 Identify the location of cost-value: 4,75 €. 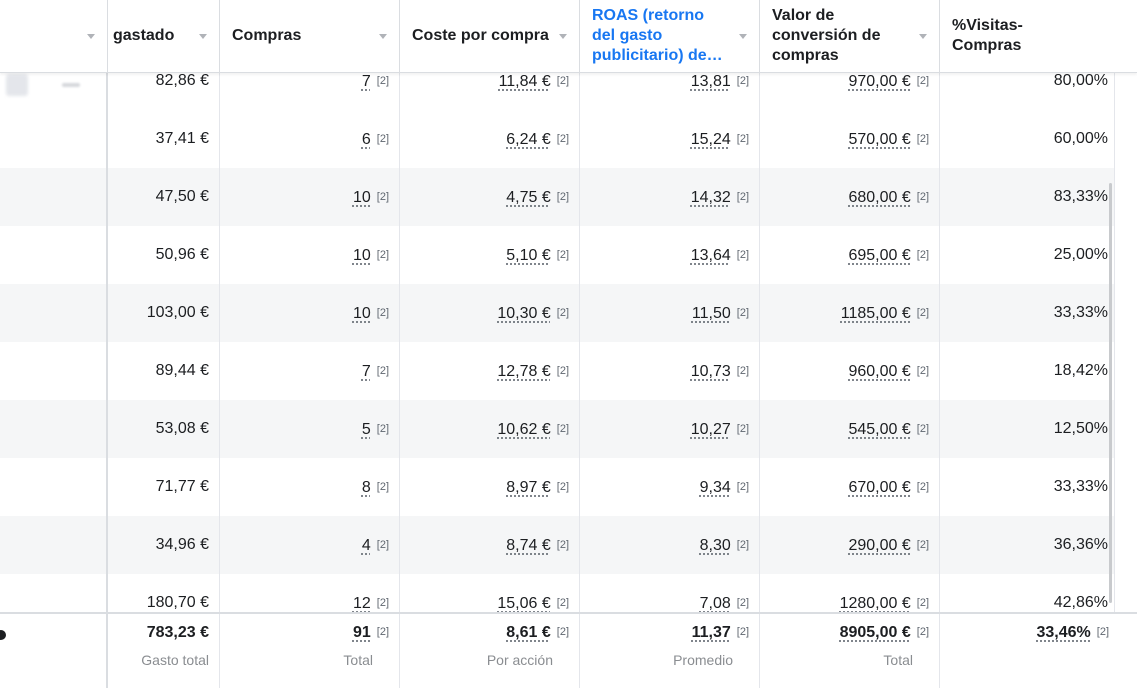
(528, 197).